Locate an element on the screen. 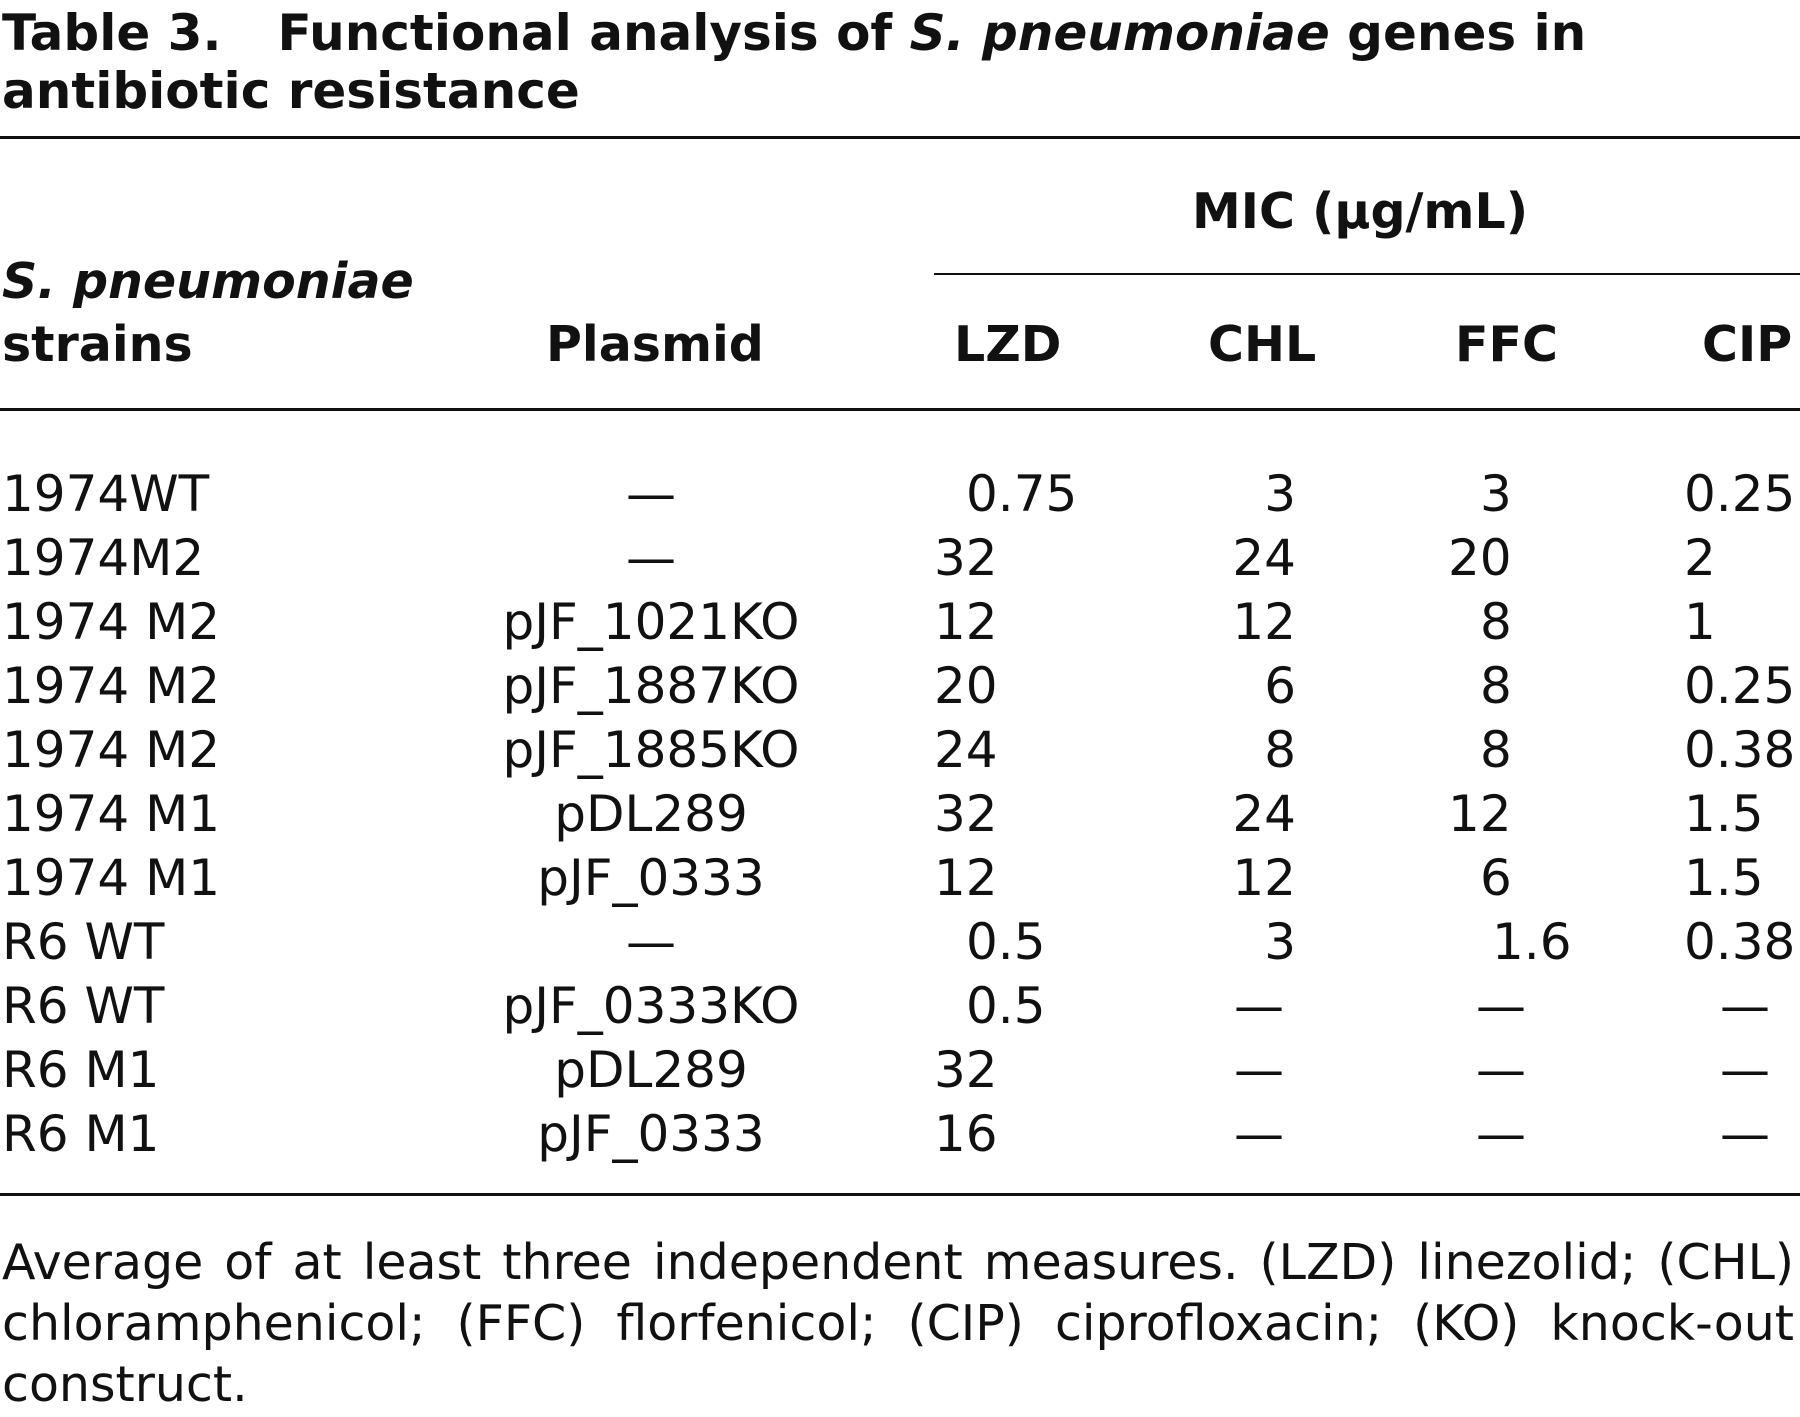  title-text-before: Functional analysis of is located at coordinates (593, 33).